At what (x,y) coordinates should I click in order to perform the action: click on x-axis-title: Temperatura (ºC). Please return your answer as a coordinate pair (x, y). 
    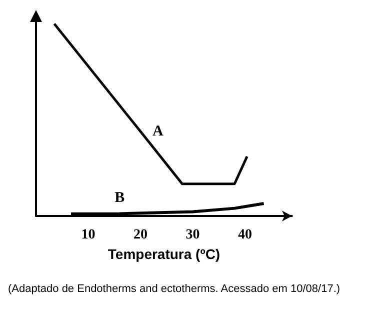
    Looking at the image, I should click on (164, 254).